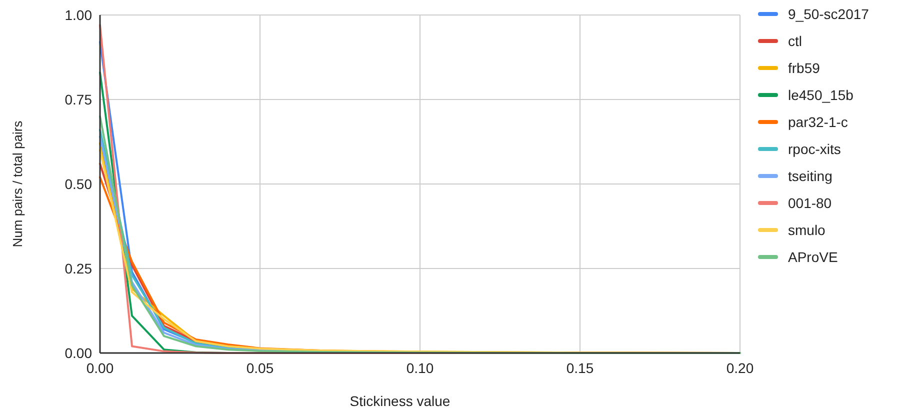 This screenshot has width=916, height=412. What do you see at coordinates (813, 257) in the screenshot?
I see `legend-label: AProVE` at bounding box center [813, 257].